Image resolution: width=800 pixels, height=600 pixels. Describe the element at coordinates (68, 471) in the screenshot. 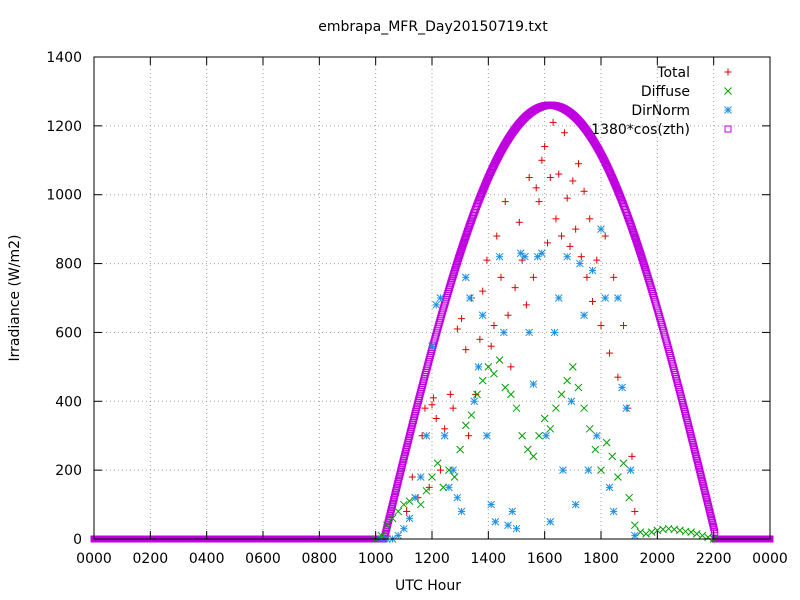

I see `y-tick-label: 200` at that location.